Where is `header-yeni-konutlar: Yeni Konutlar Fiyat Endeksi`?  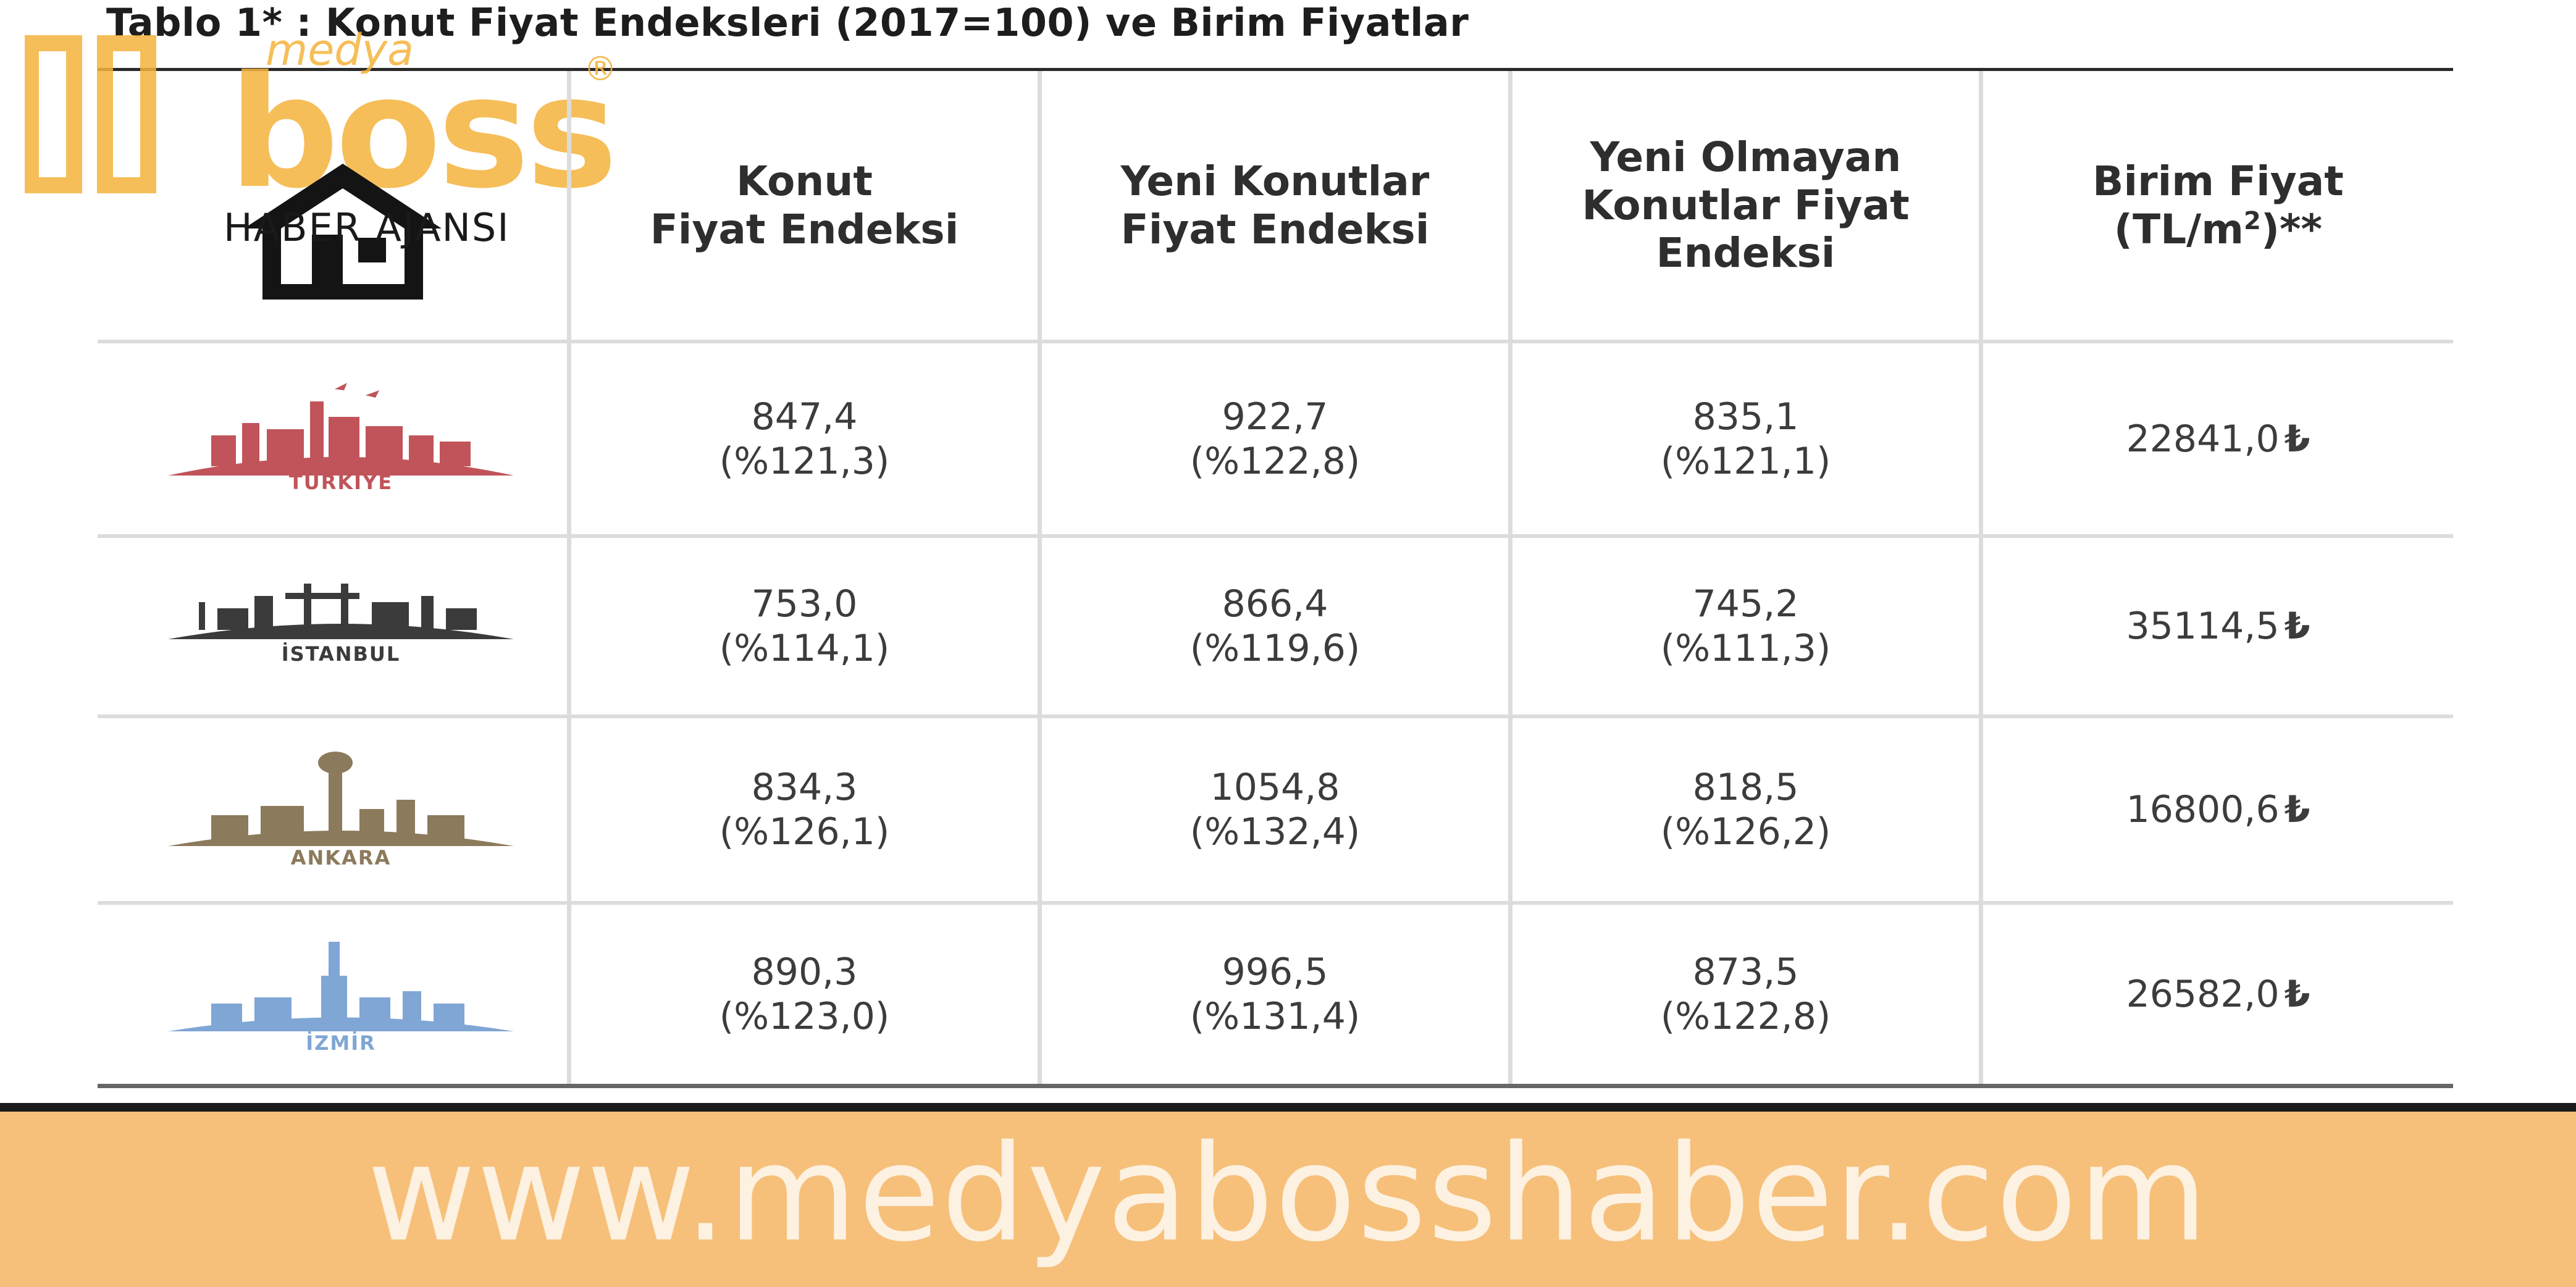 header-yeni-konutlar: Yeni Konutlar Fiyat Endeksi is located at coordinates (1275, 205).